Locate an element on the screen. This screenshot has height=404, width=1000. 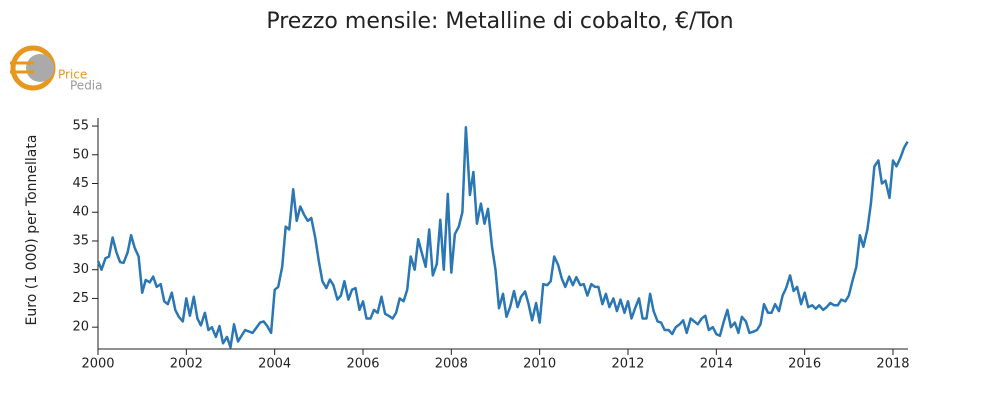
x-tick-label: 2000 is located at coordinates (97, 364).